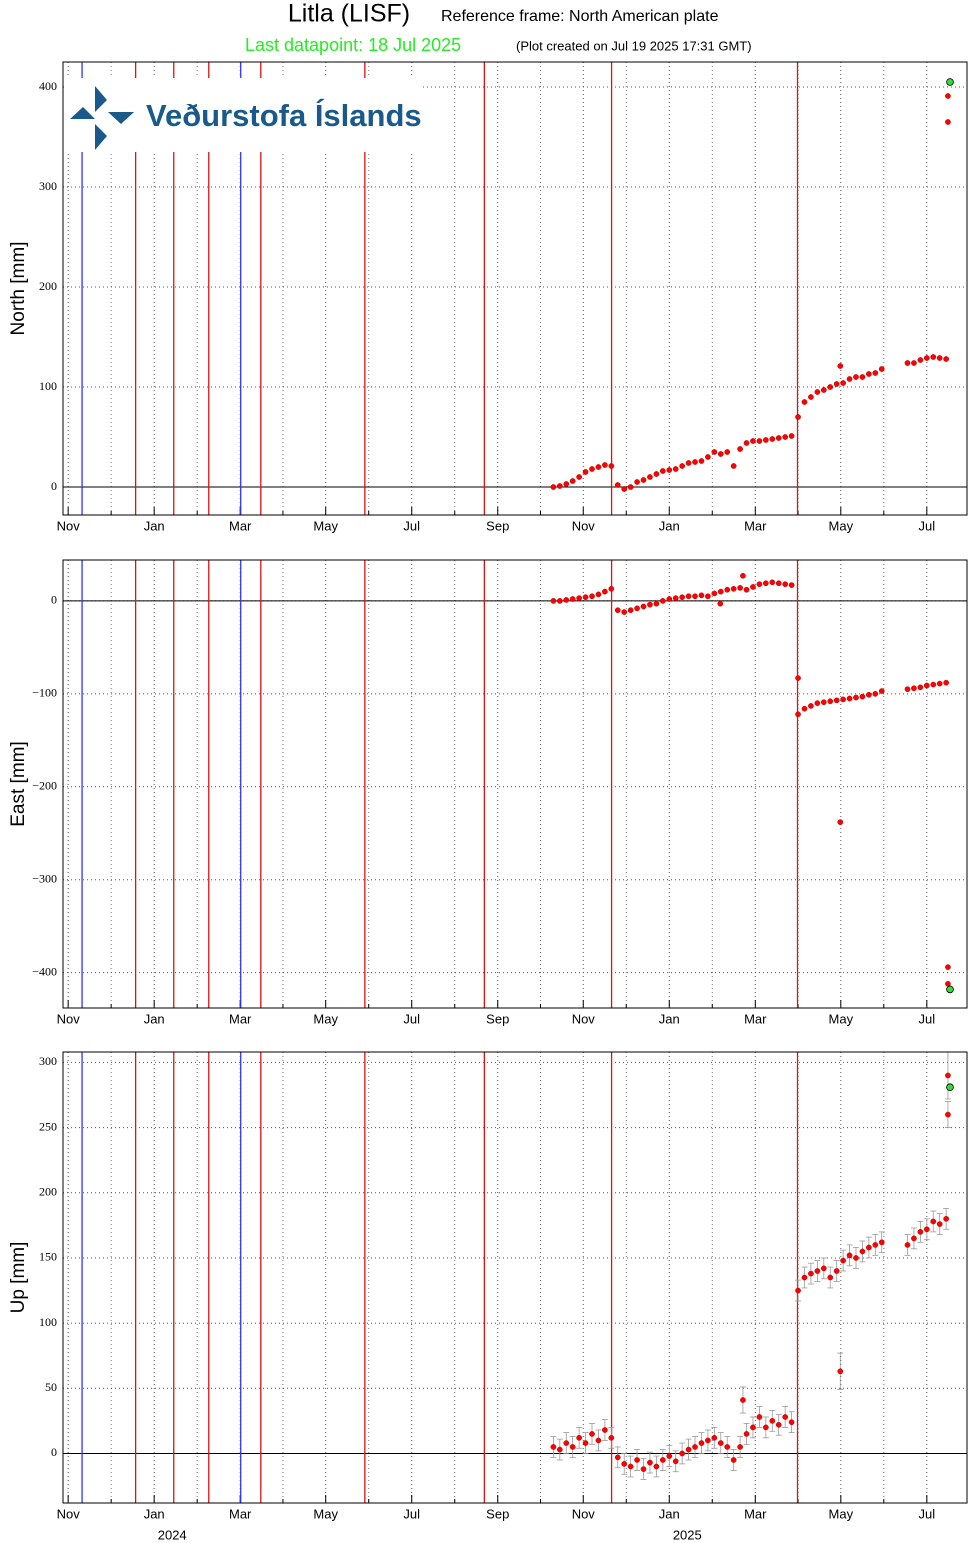 The width and height of the screenshot is (971, 1543). What do you see at coordinates (48, 1192) in the screenshot?
I see `y-tick-label: 200` at bounding box center [48, 1192].